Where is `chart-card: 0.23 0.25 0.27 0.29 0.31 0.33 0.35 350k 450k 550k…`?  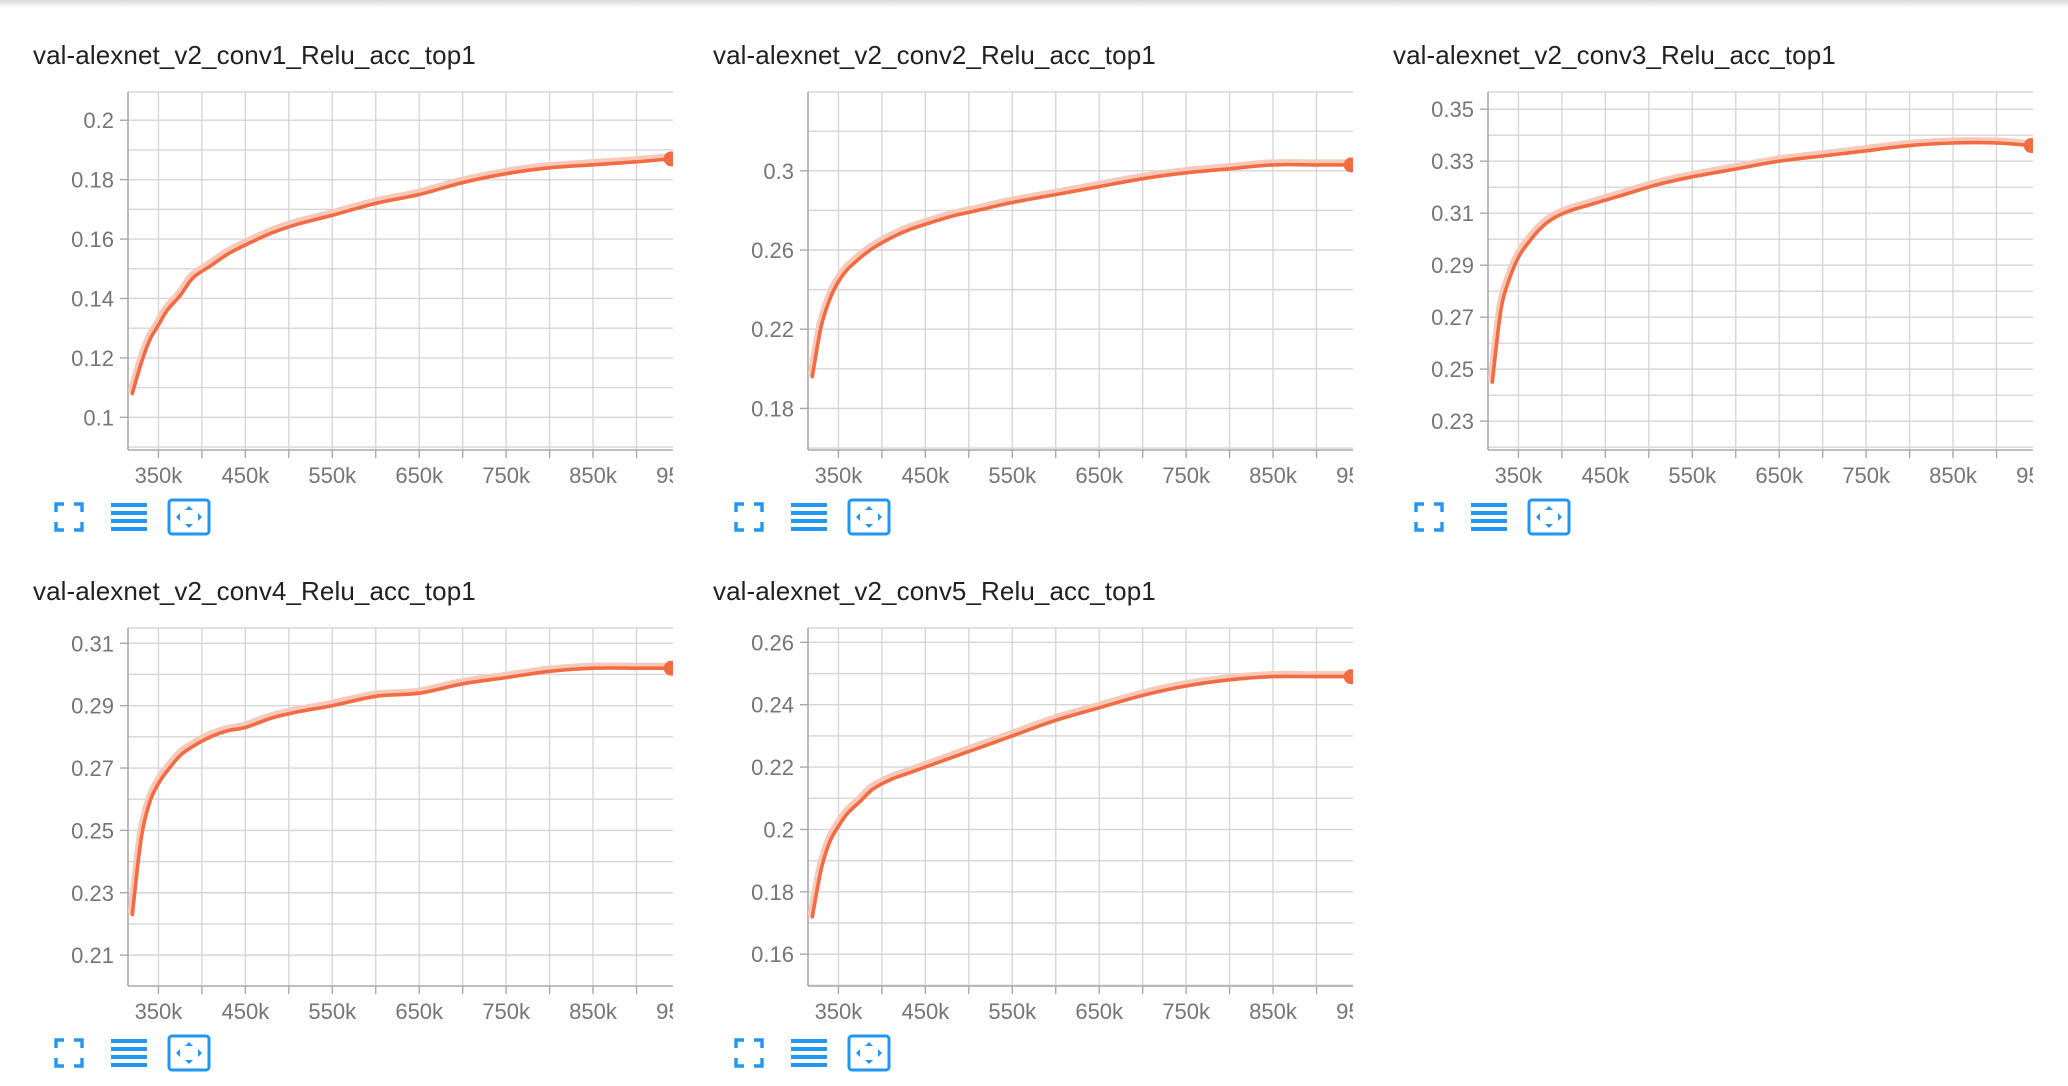
chart-card: 0.23 0.25 0.27 0.29 0.31 0.33 0.35 350k 450k 550k… is located at coordinates (1713, 295).